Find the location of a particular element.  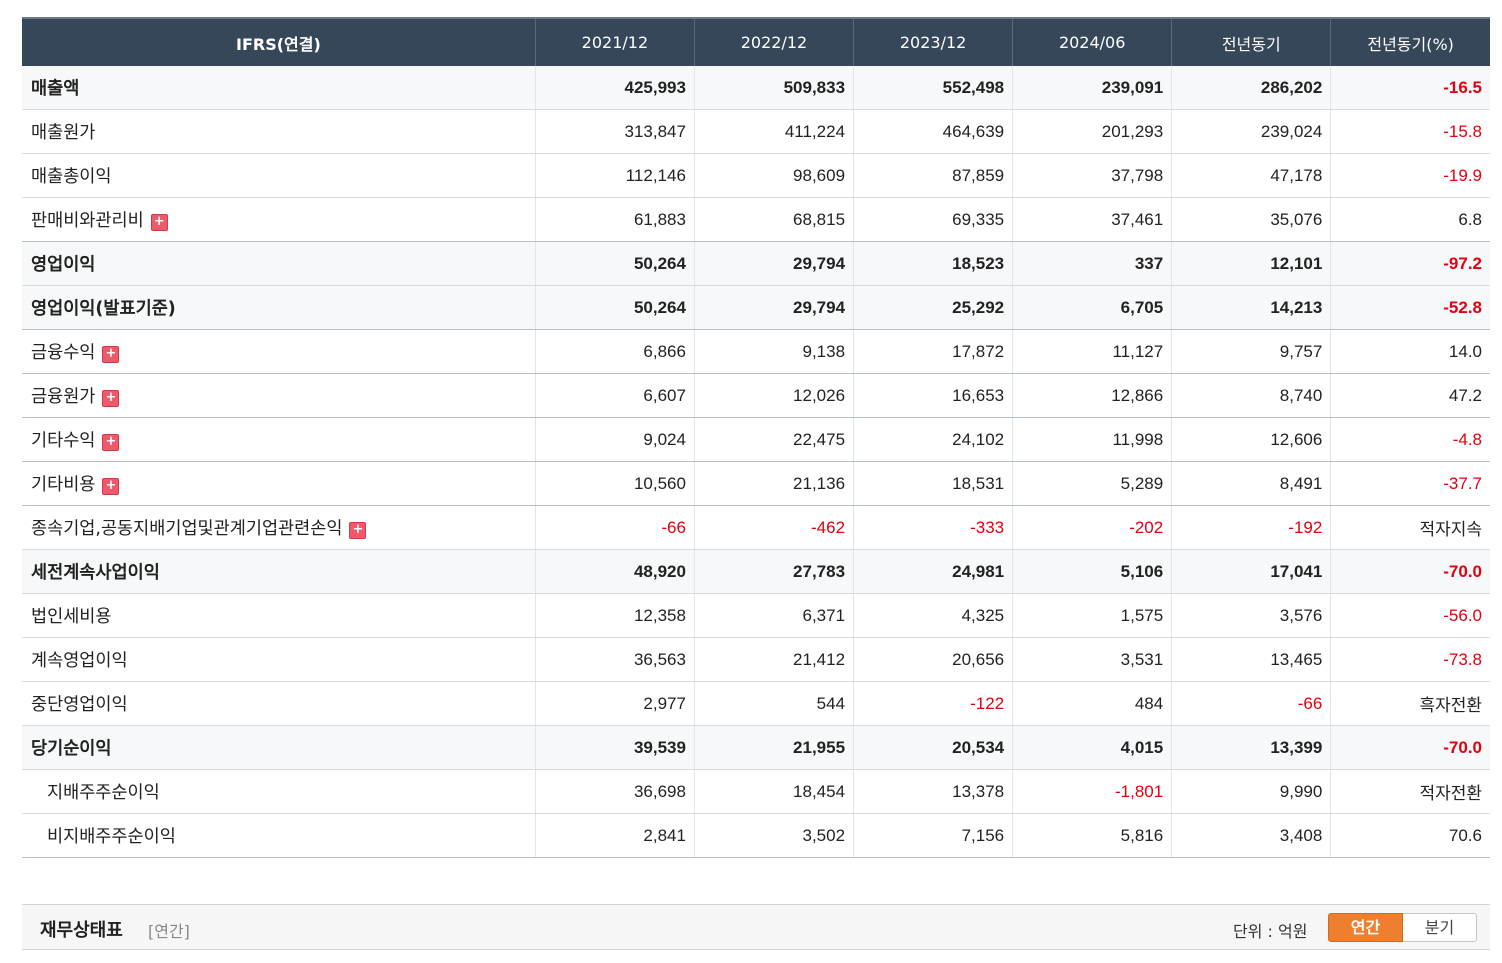

value-cell: 47.2 is located at coordinates (1410, 395).